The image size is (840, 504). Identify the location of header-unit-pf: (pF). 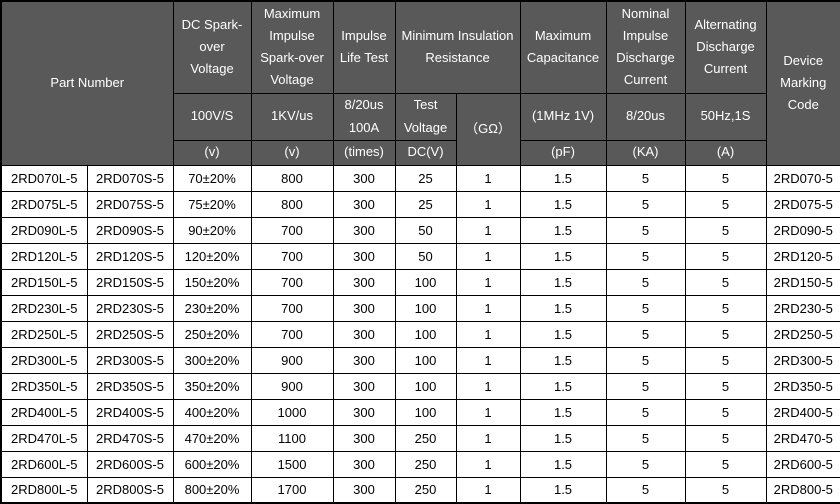
(563, 152).